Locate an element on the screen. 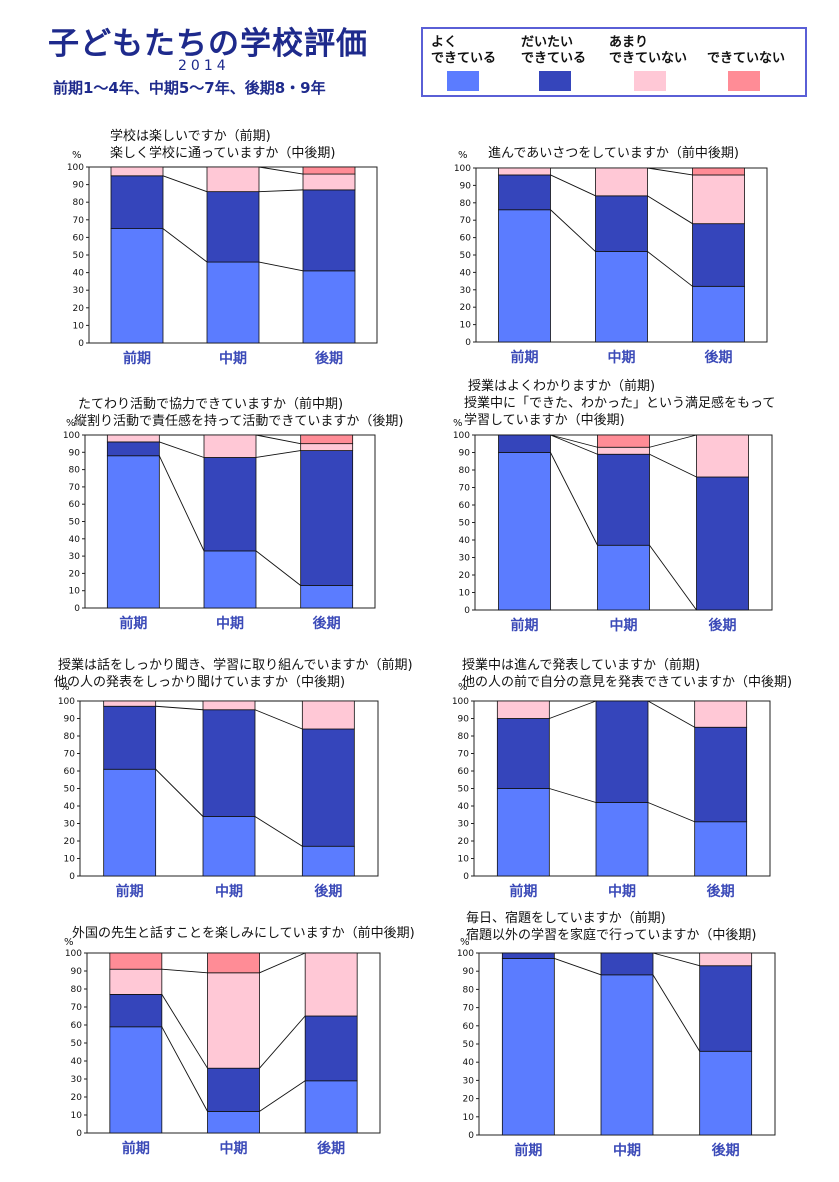 This screenshot has height=1182, width=839. chart-title-line: 他の人の前で自分の意見を発表できていますか（中後期) is located at coordinates (627, 682).